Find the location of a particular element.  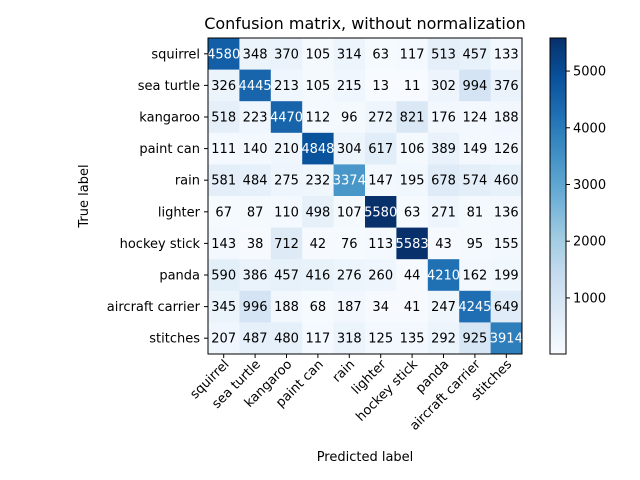

cell-value-label: 513 is located at coordinates (443, 54).